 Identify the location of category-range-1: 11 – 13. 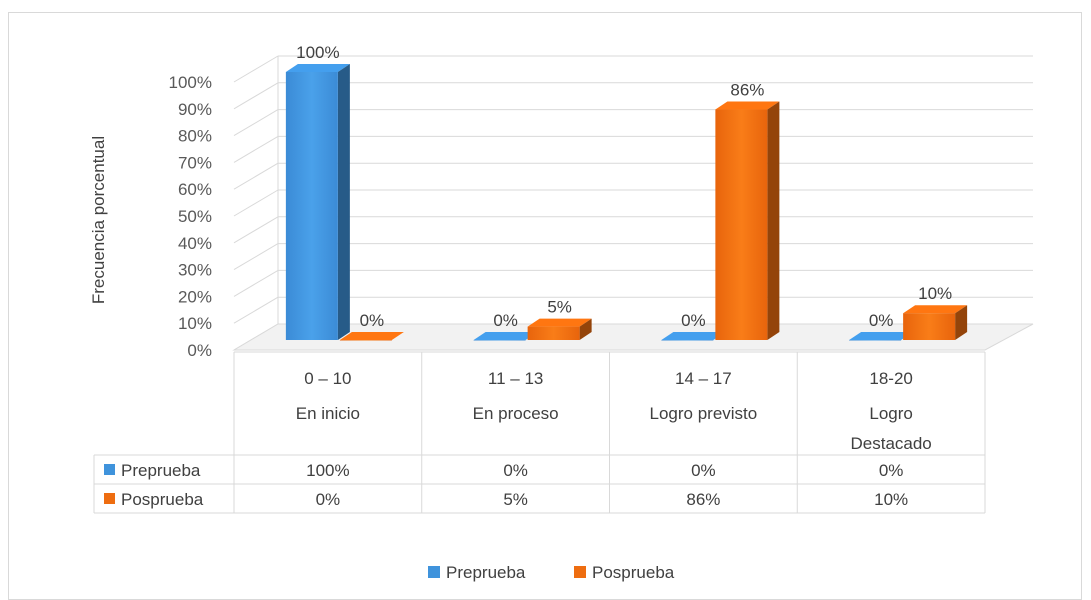
(515, 378).